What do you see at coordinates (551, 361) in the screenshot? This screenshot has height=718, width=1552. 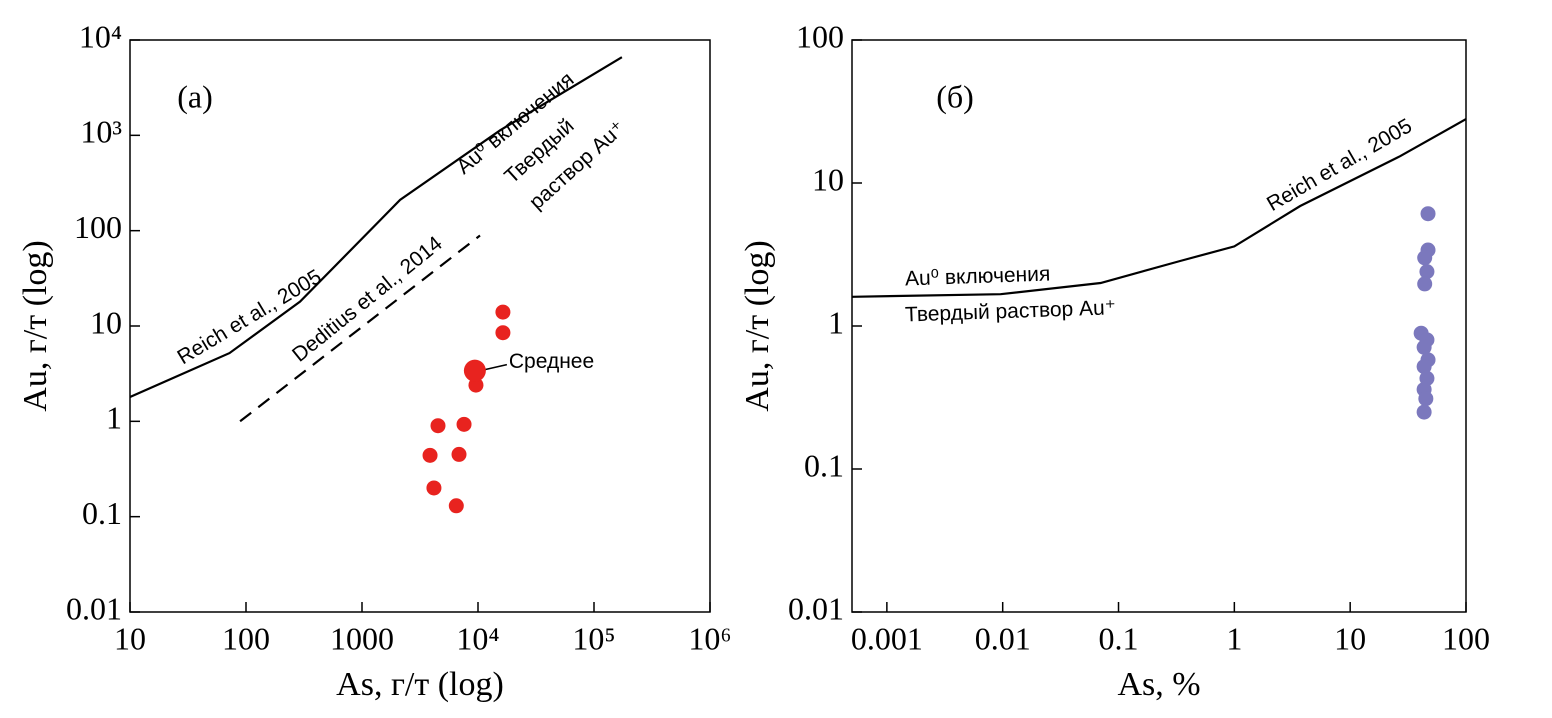 I see `mean-label: Среднее` at bounding box center [551, 361].